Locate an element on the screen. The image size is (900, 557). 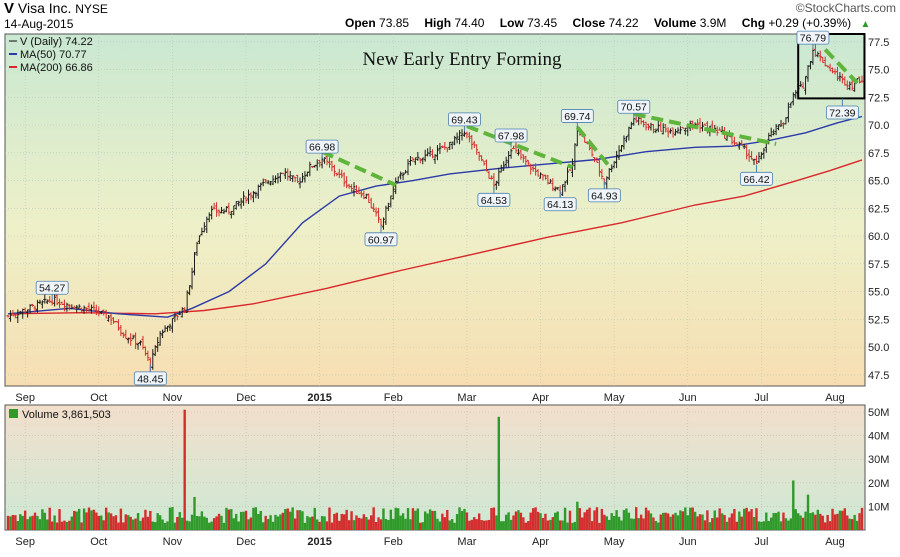
x-tick-label: May is located at coordinates (614, 398).